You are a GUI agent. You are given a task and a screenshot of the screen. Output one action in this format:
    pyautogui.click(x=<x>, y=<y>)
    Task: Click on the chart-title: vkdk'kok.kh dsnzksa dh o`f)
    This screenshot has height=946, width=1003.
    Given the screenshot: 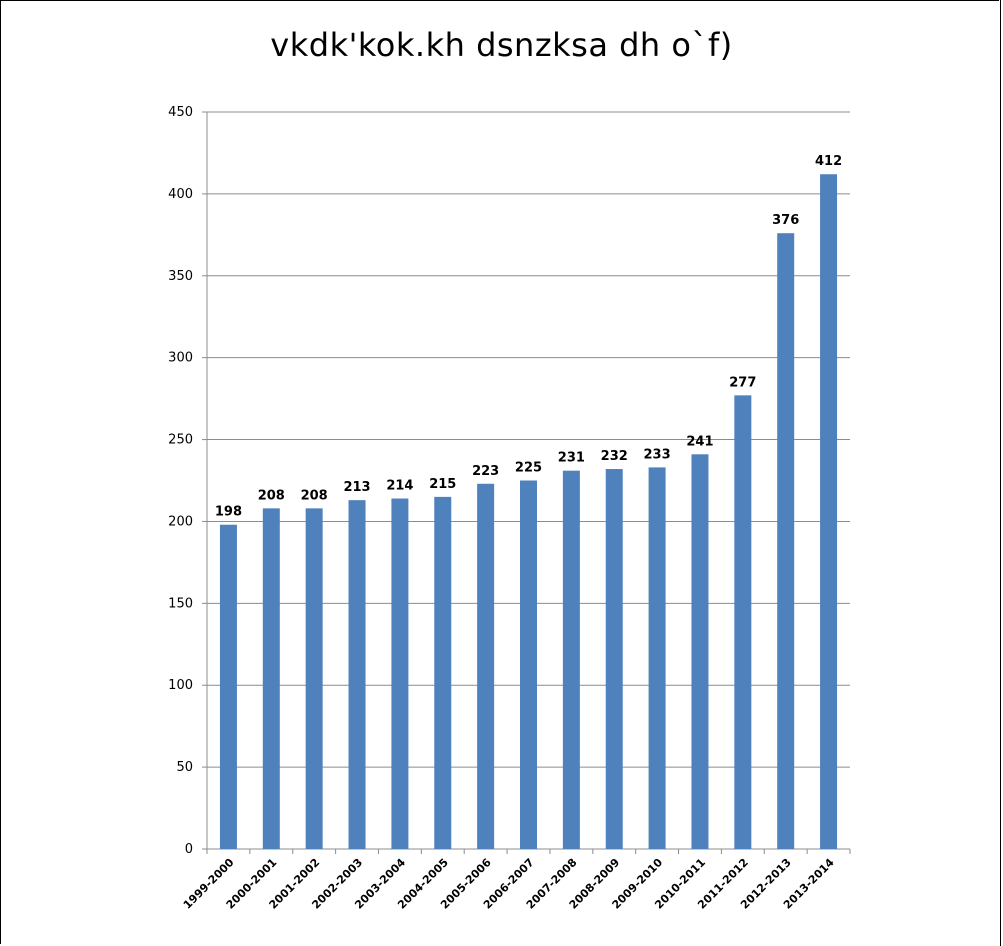 What is the action you would take?
    pyautogui.click(x=501, y=45)
    